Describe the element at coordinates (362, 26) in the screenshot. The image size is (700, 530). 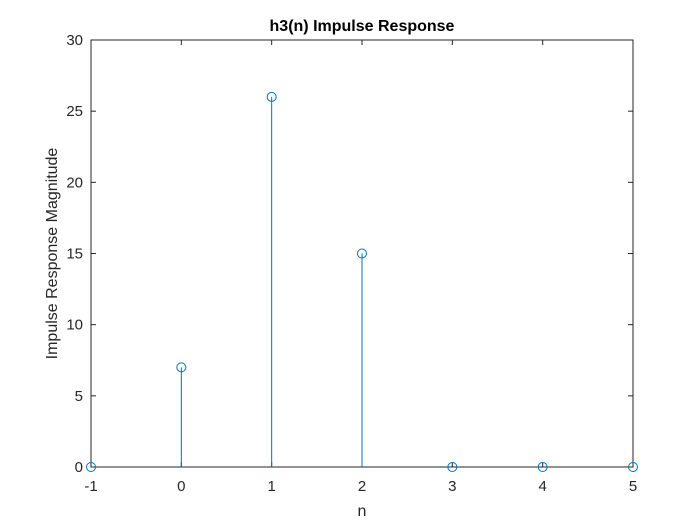
I see `chart-title: h3(n) Impulse Response` at that location.